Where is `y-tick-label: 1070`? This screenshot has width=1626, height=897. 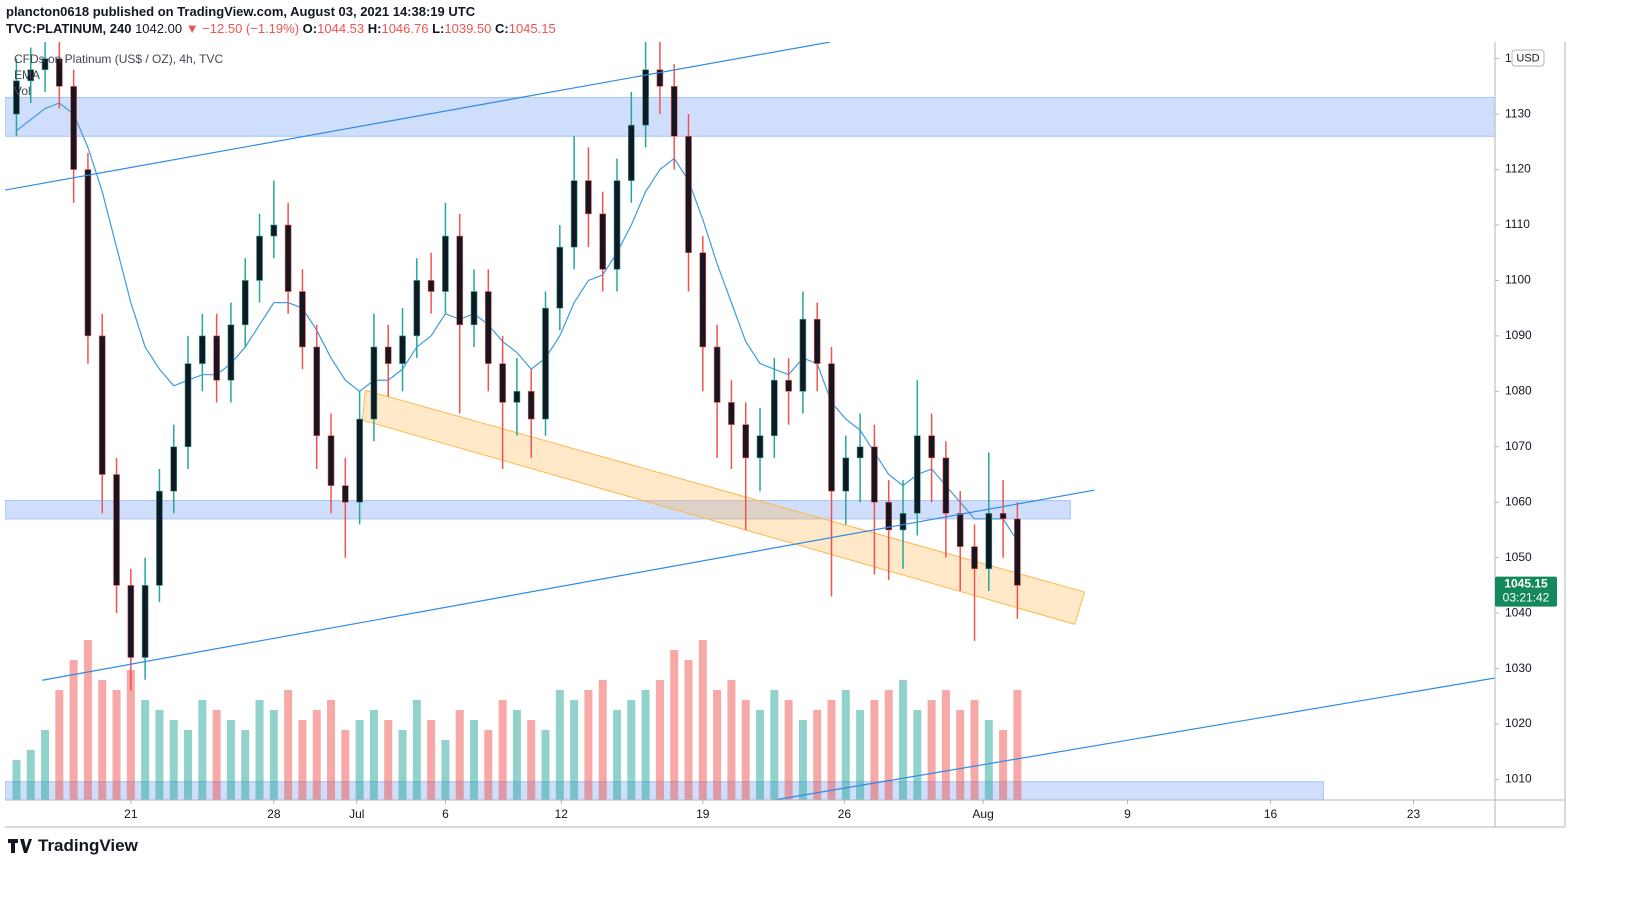
y-tick-label: 1070 is located at coordinates (1518, 446).